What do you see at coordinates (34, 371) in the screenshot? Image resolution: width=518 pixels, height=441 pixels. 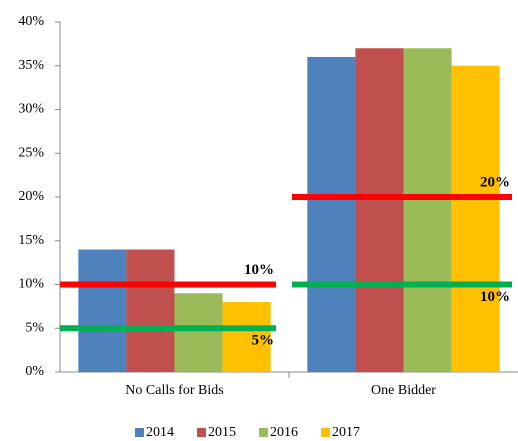 I see `y-tick-label: 0%` at bounding box center [34, 371].